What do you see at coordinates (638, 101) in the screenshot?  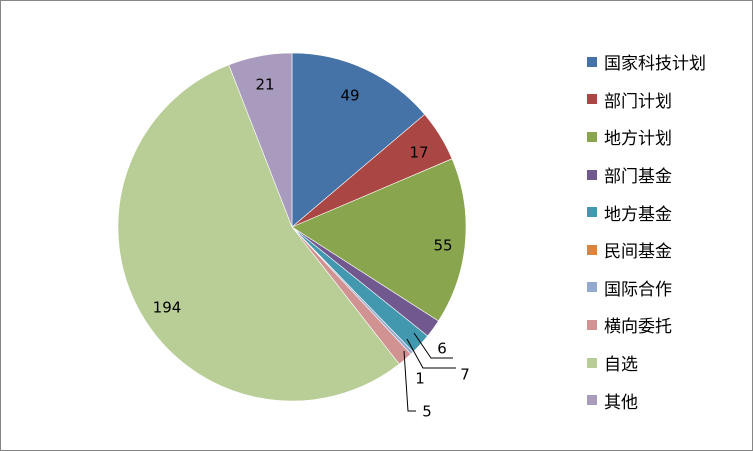 I see `legend-label: 部门计划` at bounding box center [638, 101].